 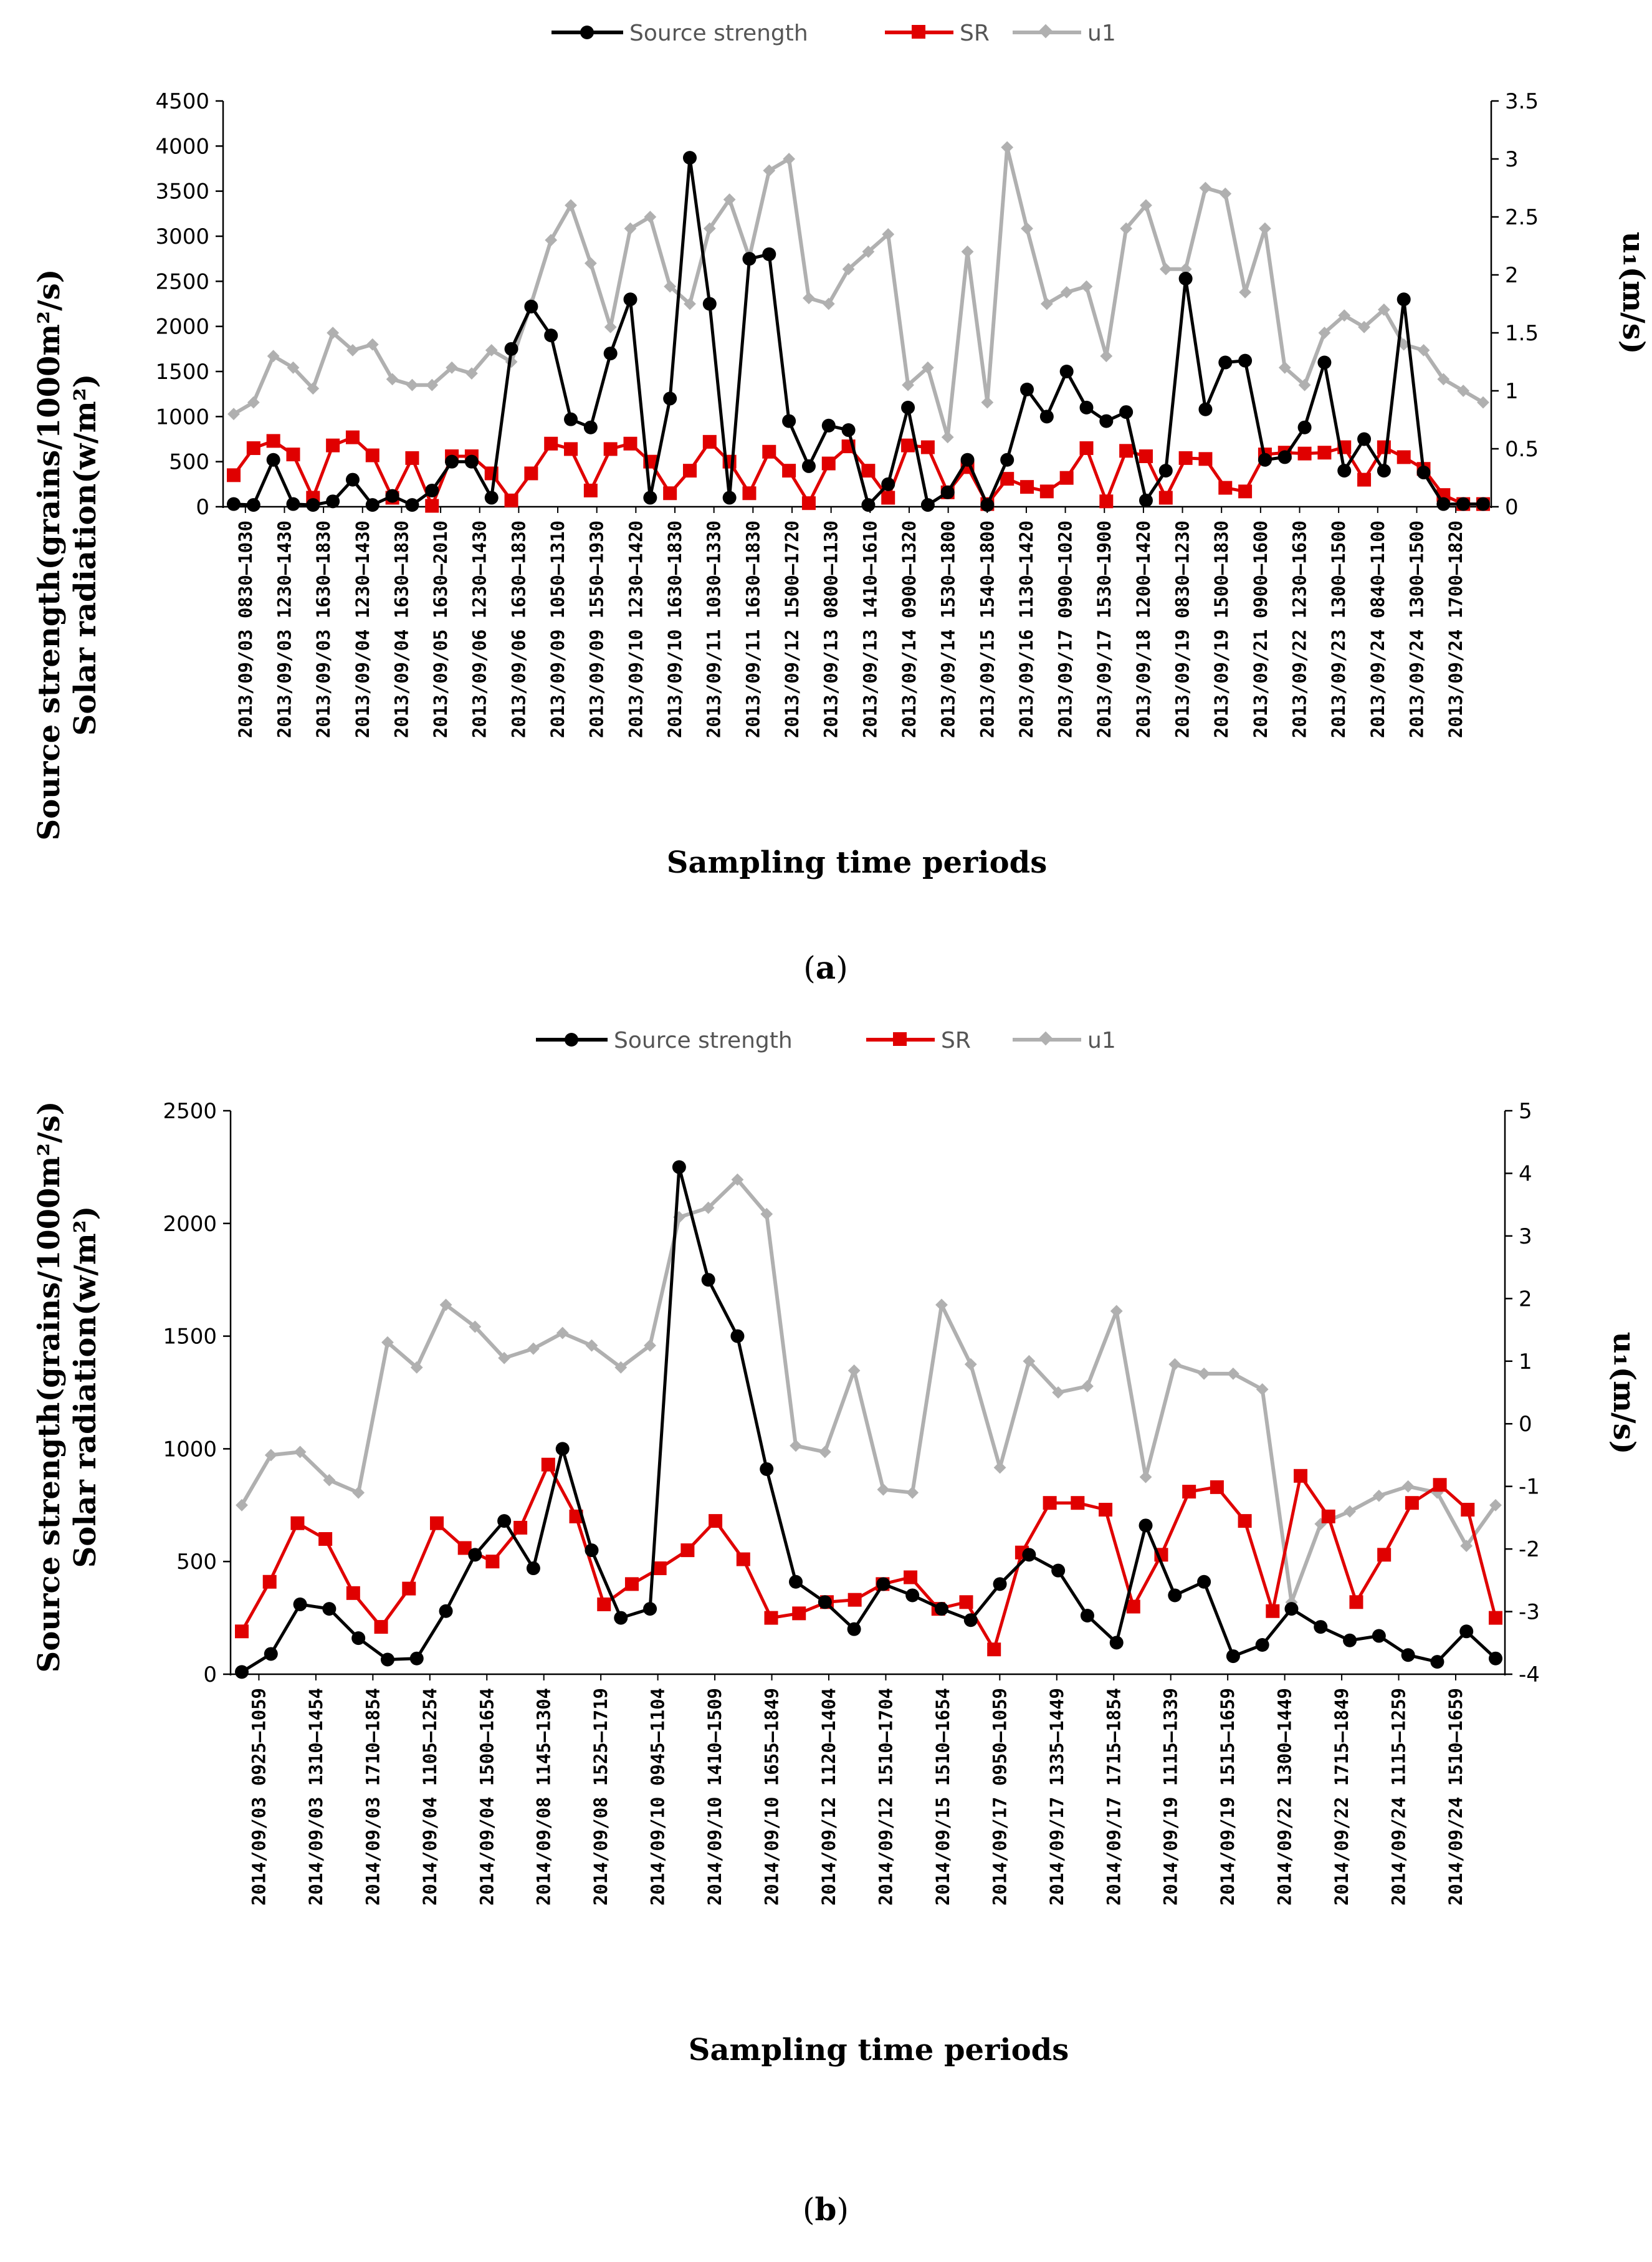 I want to click on y-tick-label-right: 2, so click(x=1525, y=1299).